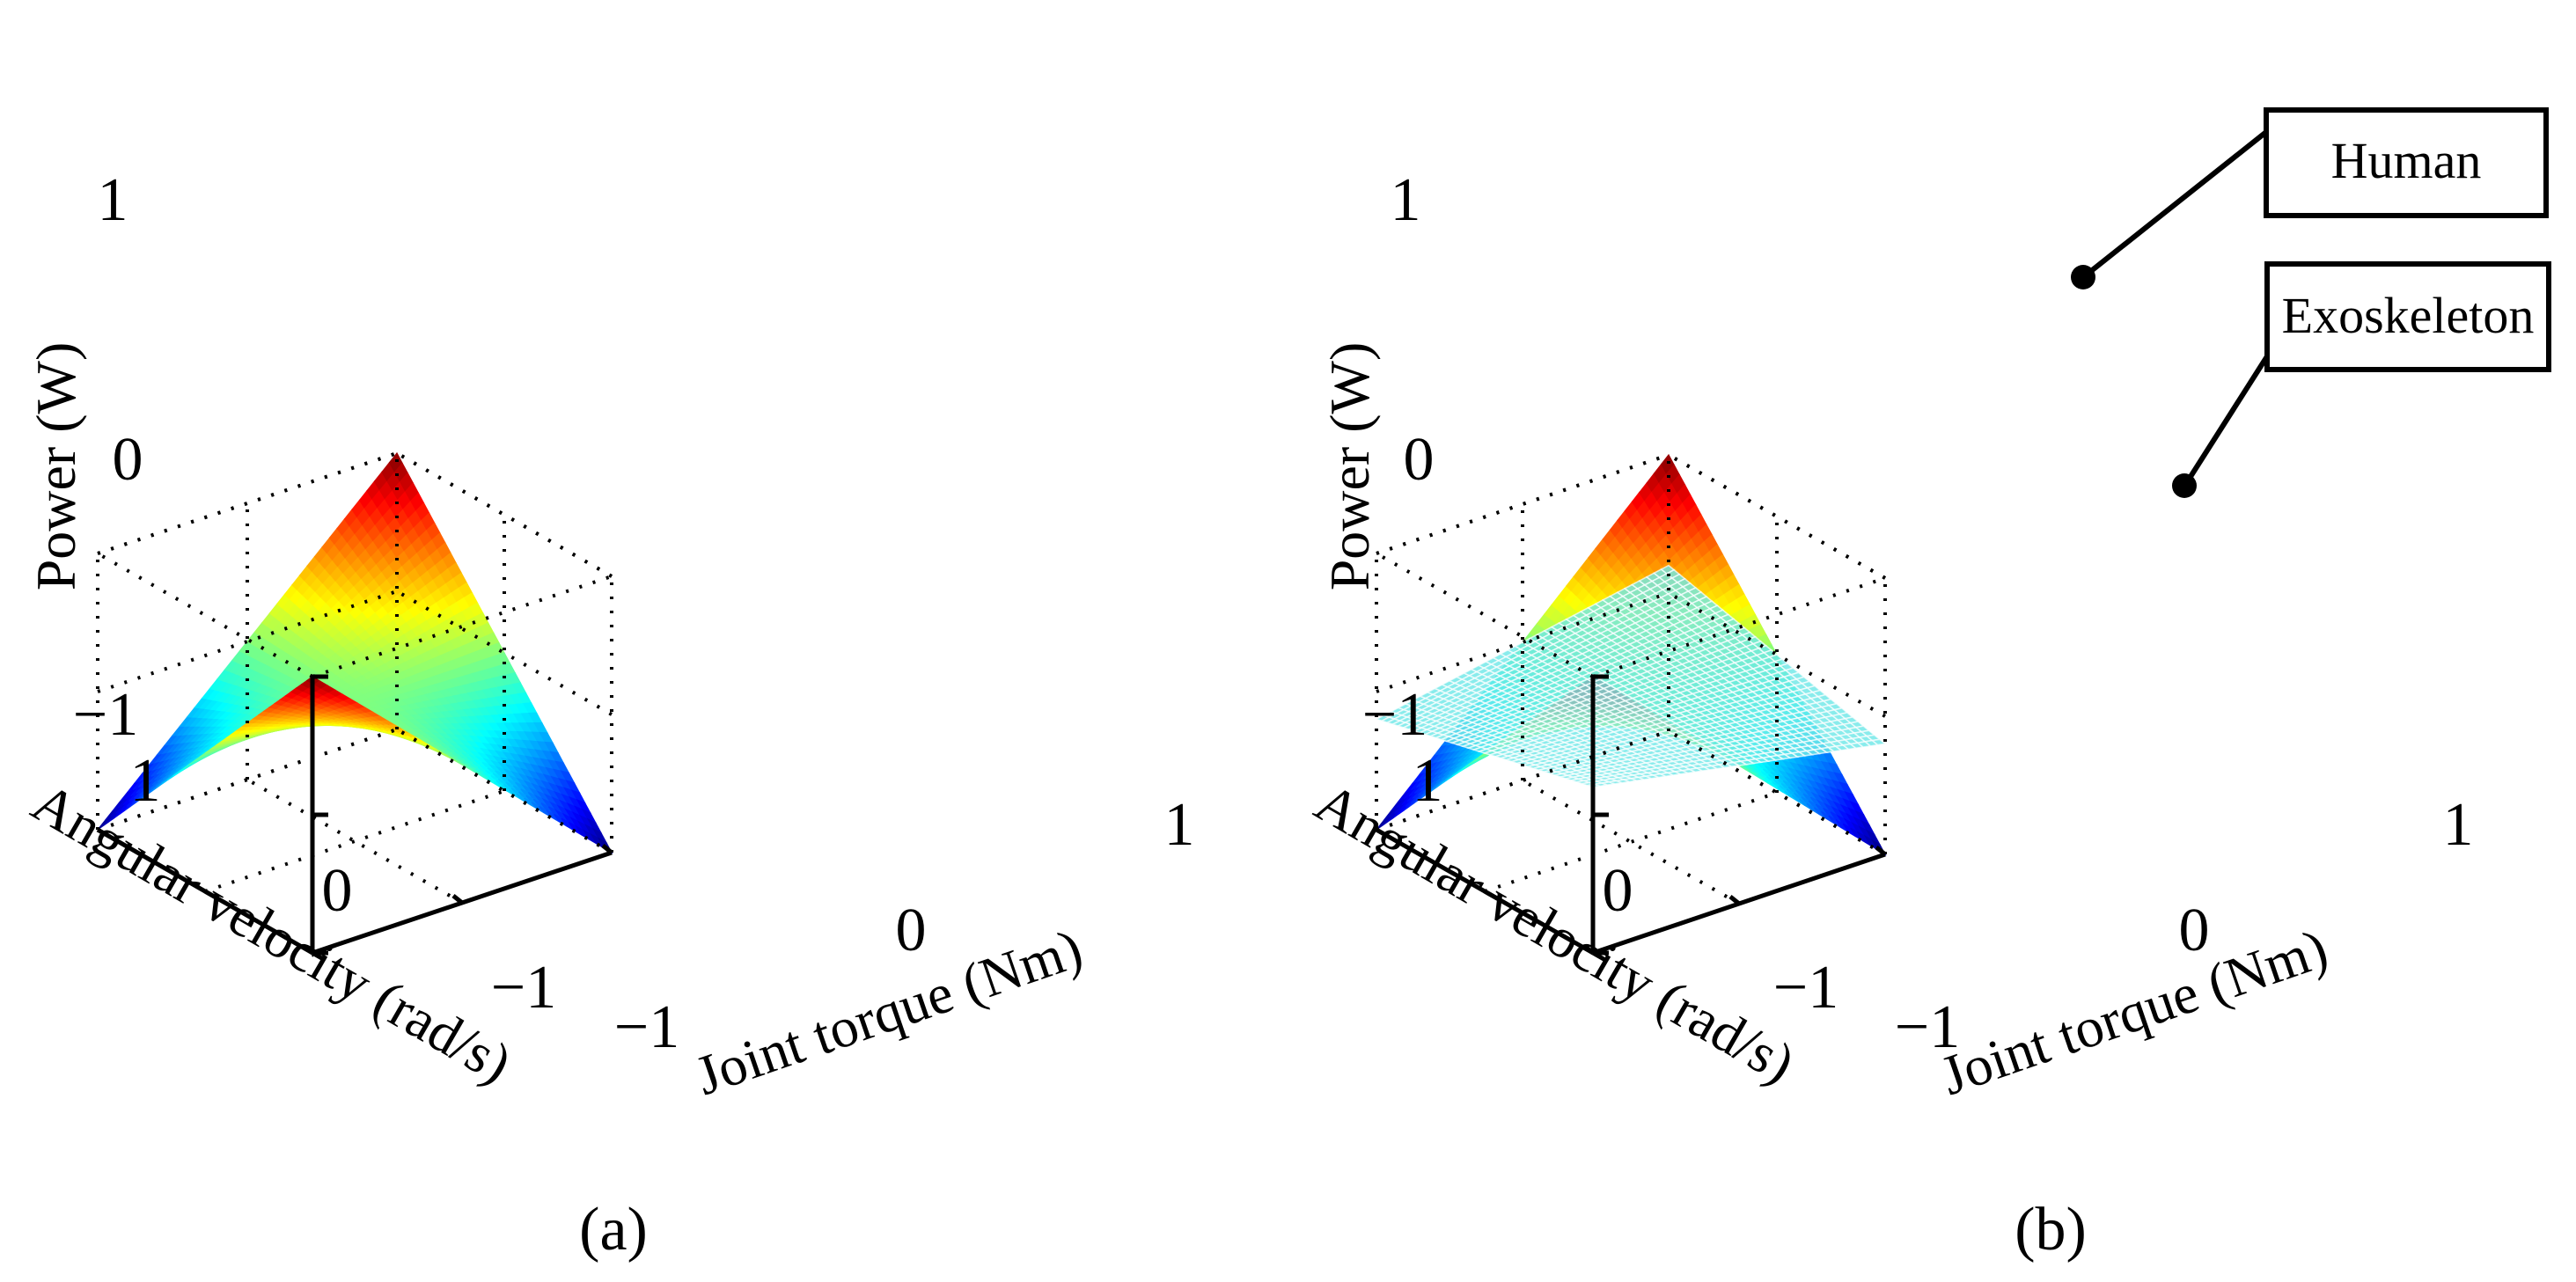 Image resolution: width=2576 pixels, height=1282 pixels. What do you see at coordinates (646, 1027) in the screenshot?
I see `x-tick-neg1: −1` at bounding box center [646, 1027].